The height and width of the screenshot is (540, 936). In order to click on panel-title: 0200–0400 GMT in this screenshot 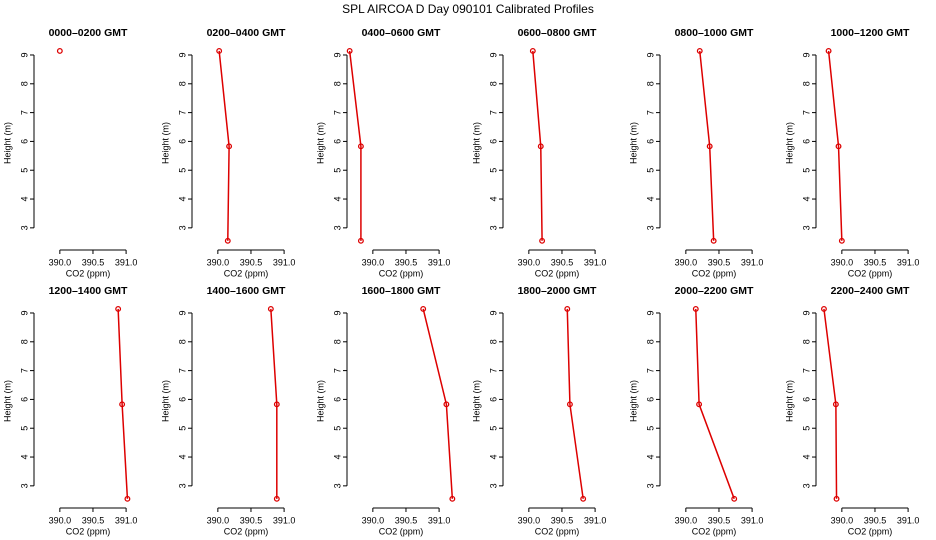, I will do `click(246, 33)`.